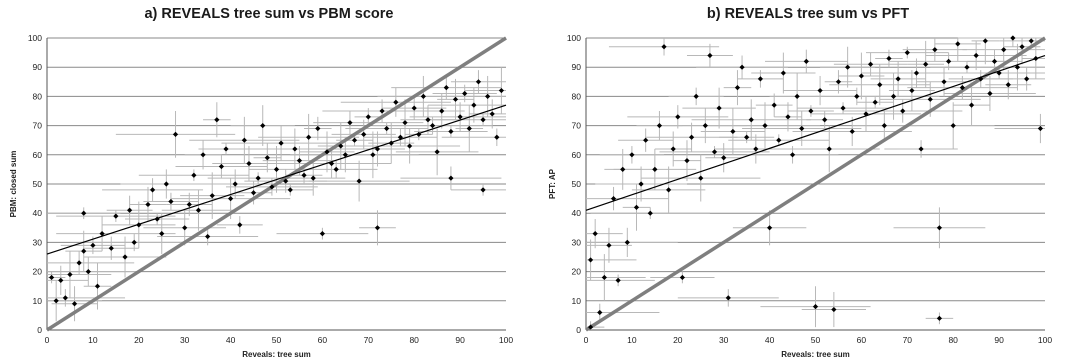  I want to click on chart-title-a: a) REVEALS tree sum vs PBM score, so click(269, 14).